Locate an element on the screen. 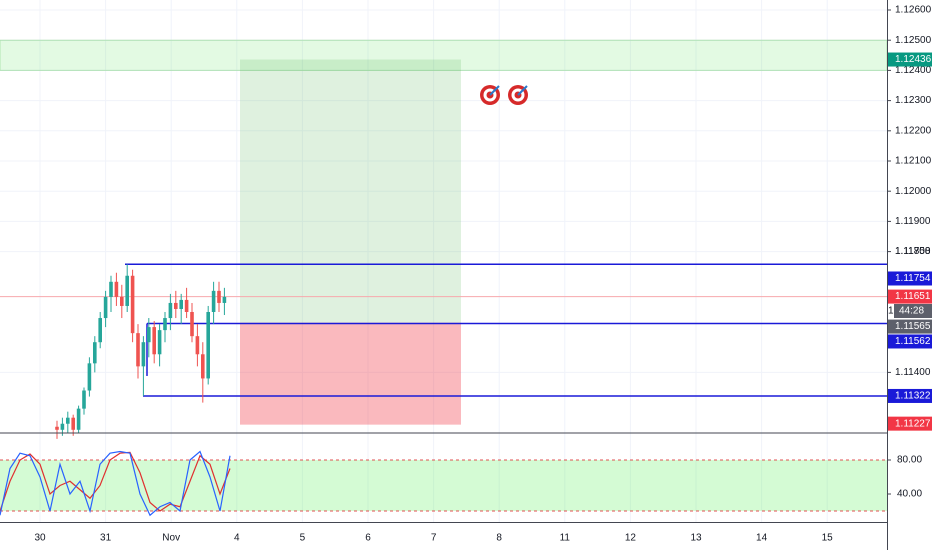  countdown-prefix: 1 is located at coordinates (891, 311).